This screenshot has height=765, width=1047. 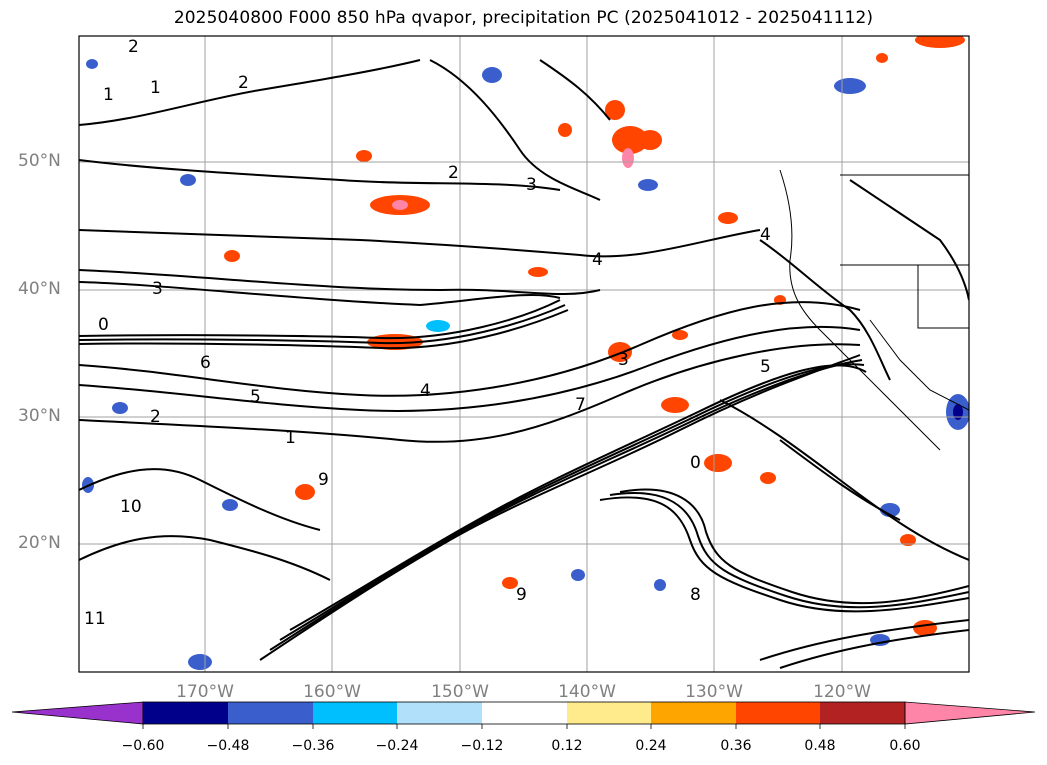 What do you see at coordinates (695, 595) in the screenshot?
I see `contour-label: 8` at bounding box center [695, 595].